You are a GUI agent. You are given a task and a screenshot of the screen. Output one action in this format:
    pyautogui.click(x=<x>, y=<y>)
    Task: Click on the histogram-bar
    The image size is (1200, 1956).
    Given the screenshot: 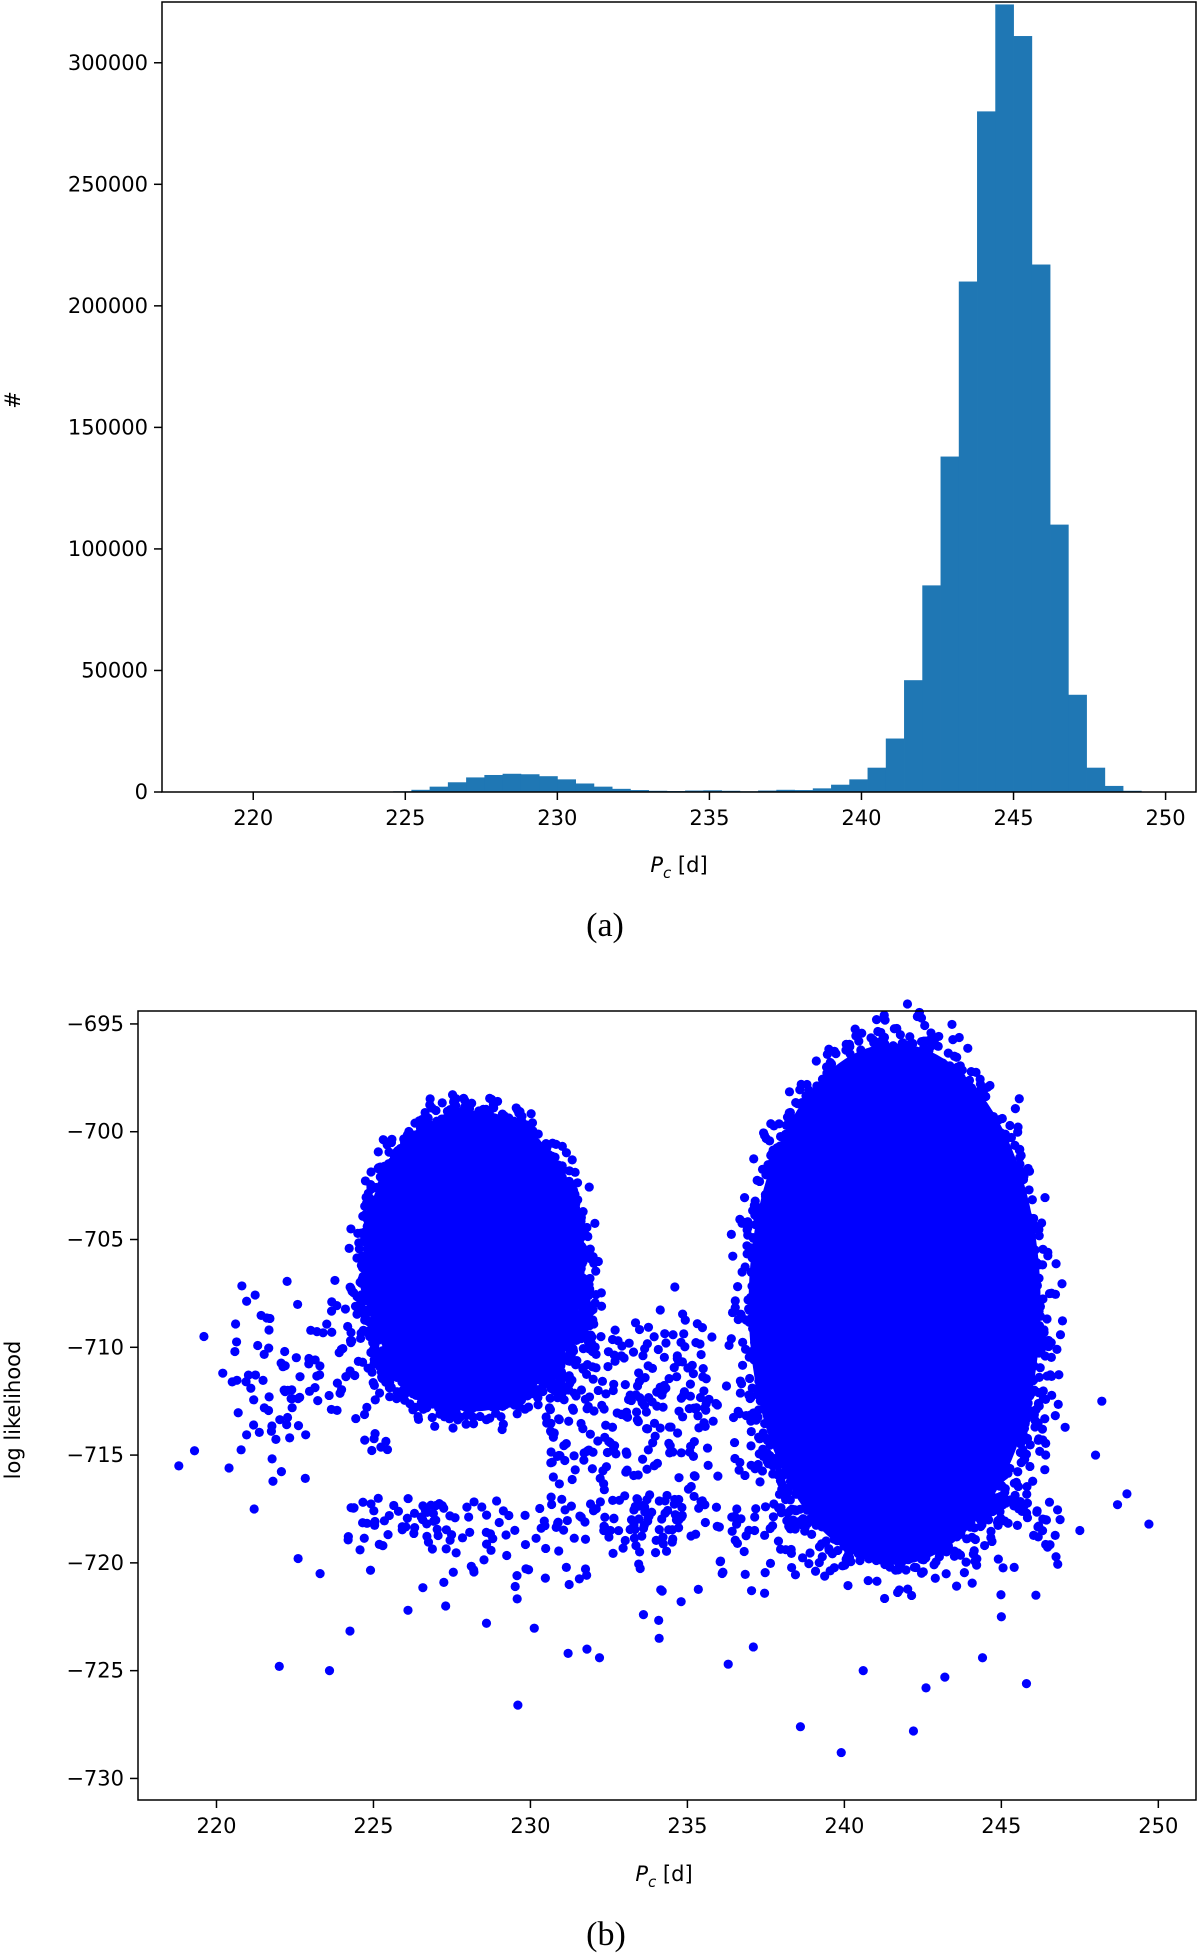 What is the action you would take?
    pyautogui.click(x=603, y=789)
    